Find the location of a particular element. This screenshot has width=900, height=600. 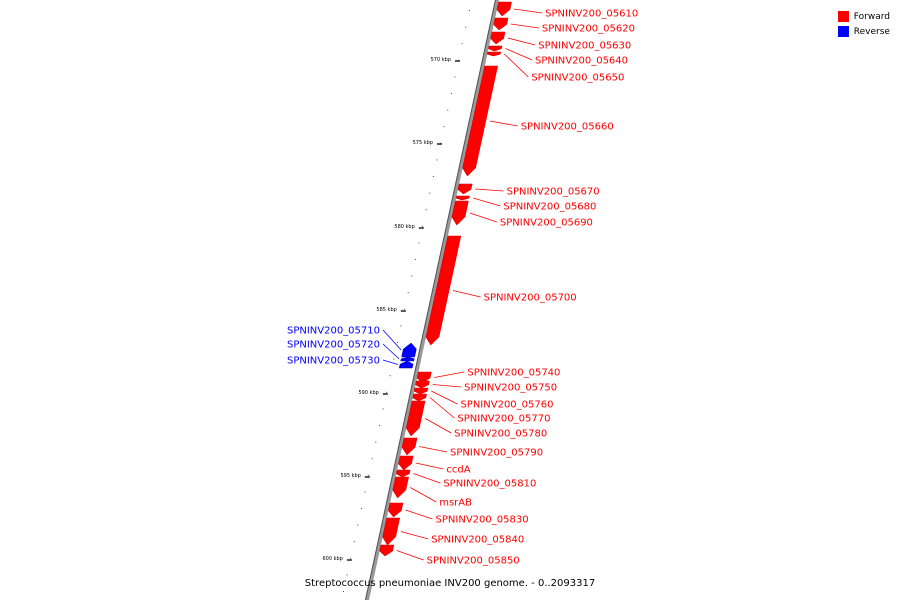

gene-label-text: SPNINV200_05620 is located at coordinates (588, 29).